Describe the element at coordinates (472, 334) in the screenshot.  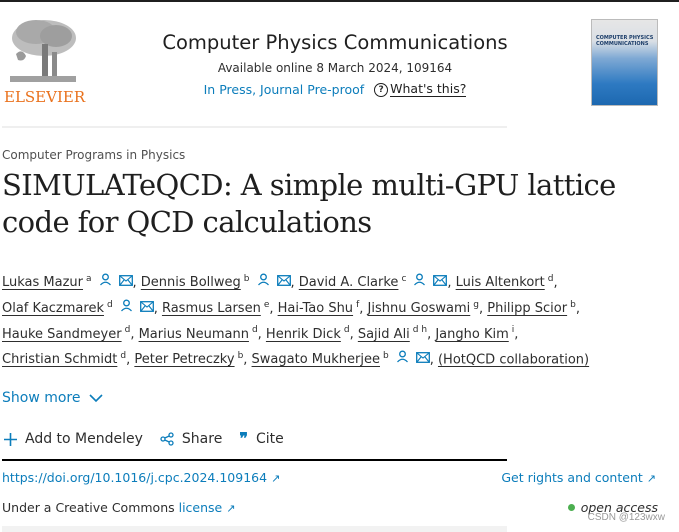
I see `author-name-link: Jangho Kim` at that location.